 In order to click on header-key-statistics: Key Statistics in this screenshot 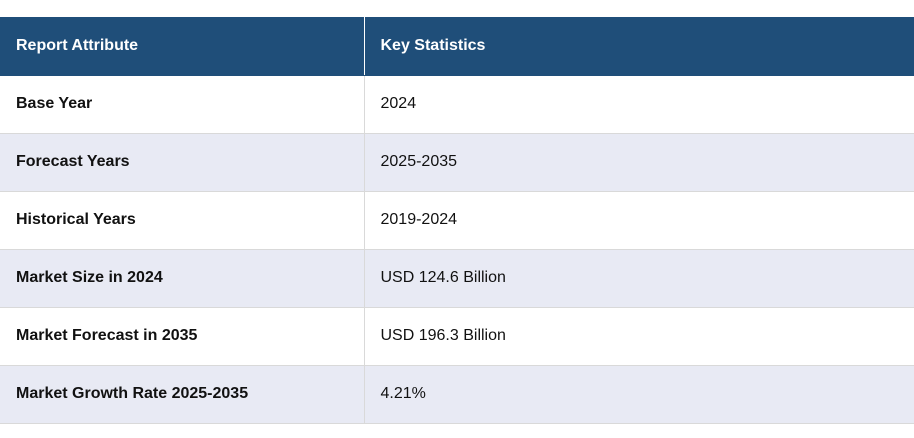, I will do `click(639, 46)`.